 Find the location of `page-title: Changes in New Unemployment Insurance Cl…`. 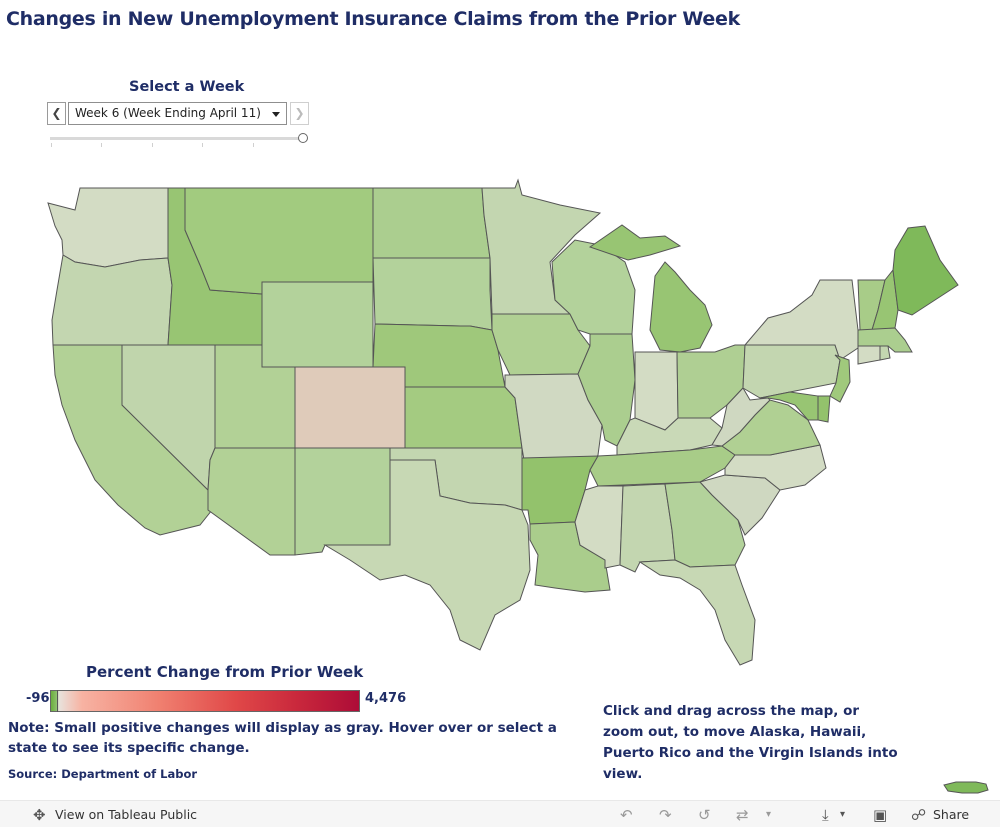

page-title: Changes in New Unemployment Insurance Cl… is located at coordinates (373, 19).